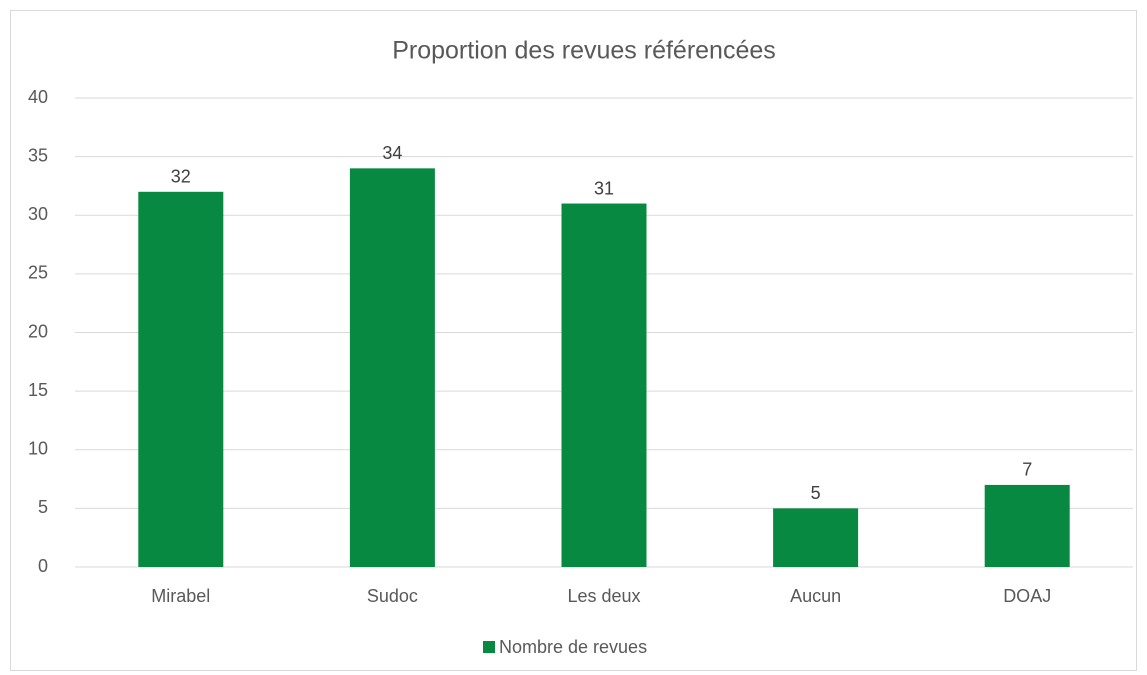 The height and width of the screenshot is (675, 1147). Describe the element at coordinates (1027, 470) in the screenshot. I see `data-label: 7` at that location.